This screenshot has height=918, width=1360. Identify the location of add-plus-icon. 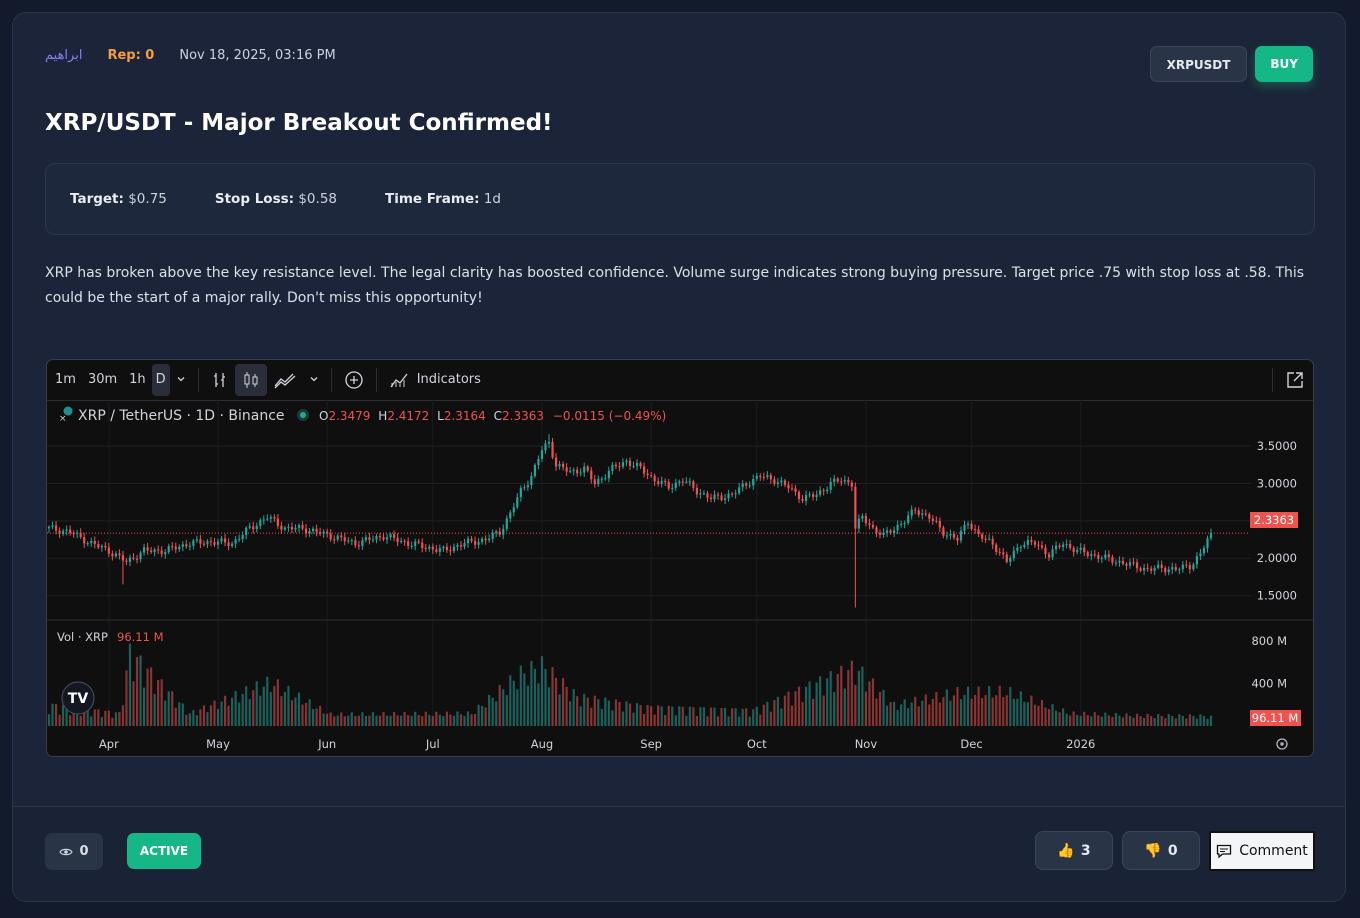
(354, 380).